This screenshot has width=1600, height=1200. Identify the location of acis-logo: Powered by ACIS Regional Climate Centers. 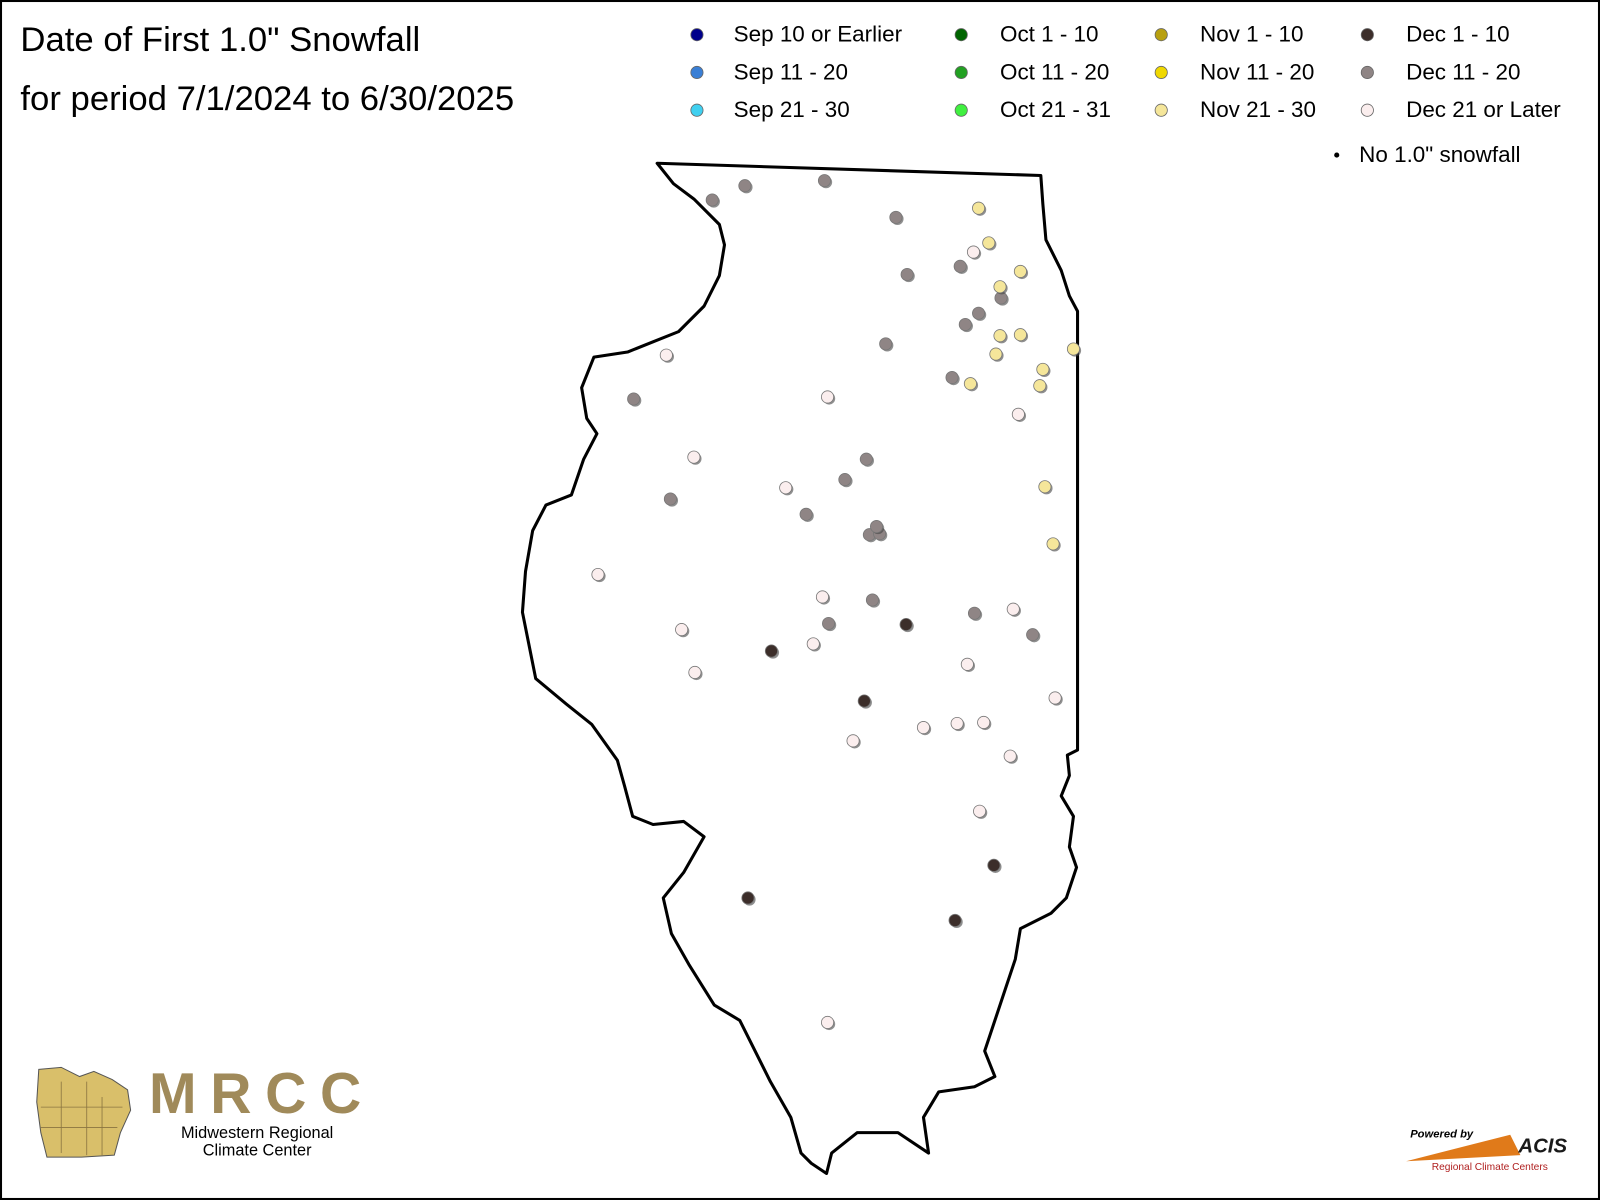
(1486, 1151).